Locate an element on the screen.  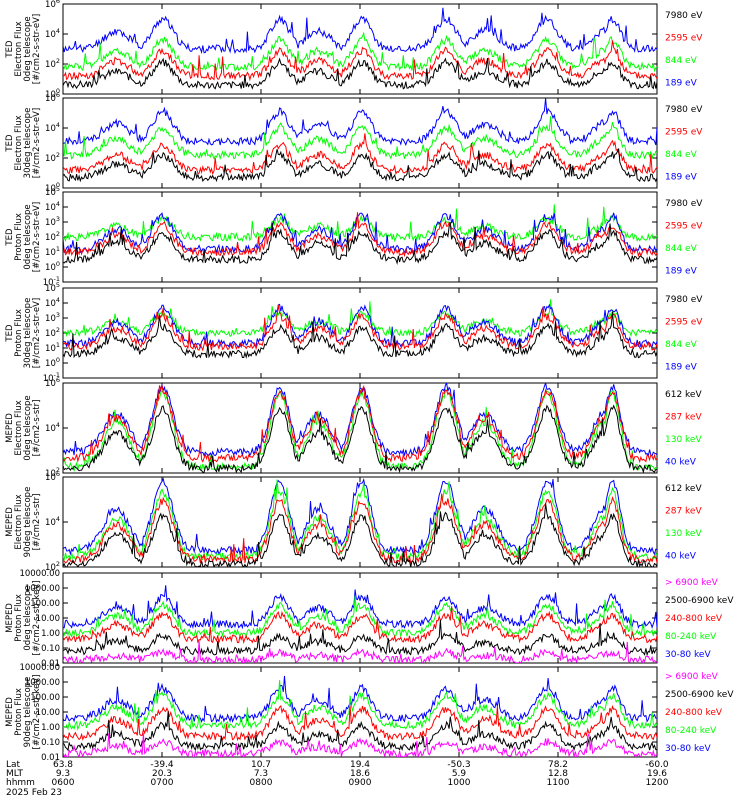
y-tick-label: 10³ is located at coordinates (52, 317).